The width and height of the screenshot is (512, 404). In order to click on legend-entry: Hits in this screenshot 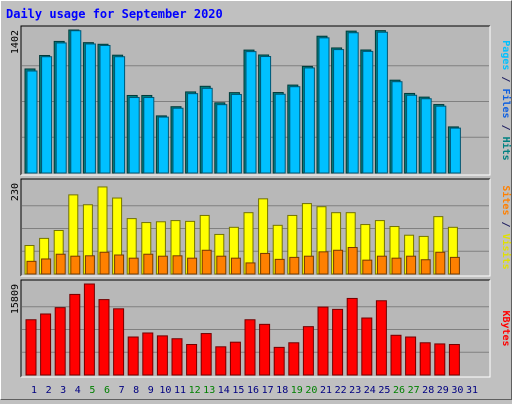, I will do `click(506, 149)`.